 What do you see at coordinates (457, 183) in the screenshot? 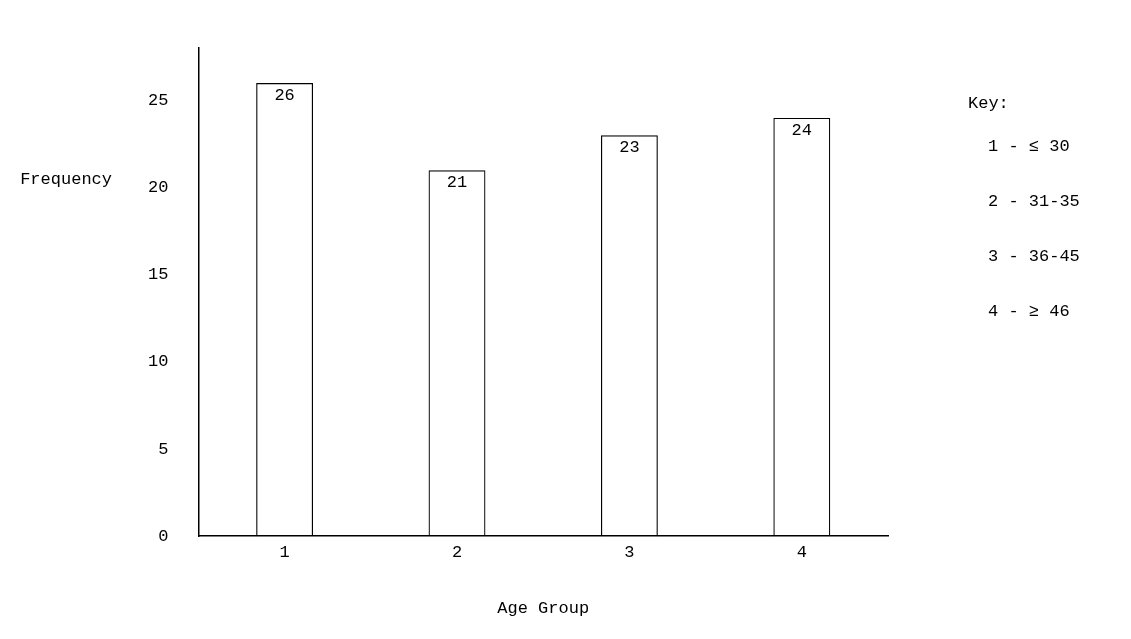
I see `data-label: 21` at bounding box center [457, 183].